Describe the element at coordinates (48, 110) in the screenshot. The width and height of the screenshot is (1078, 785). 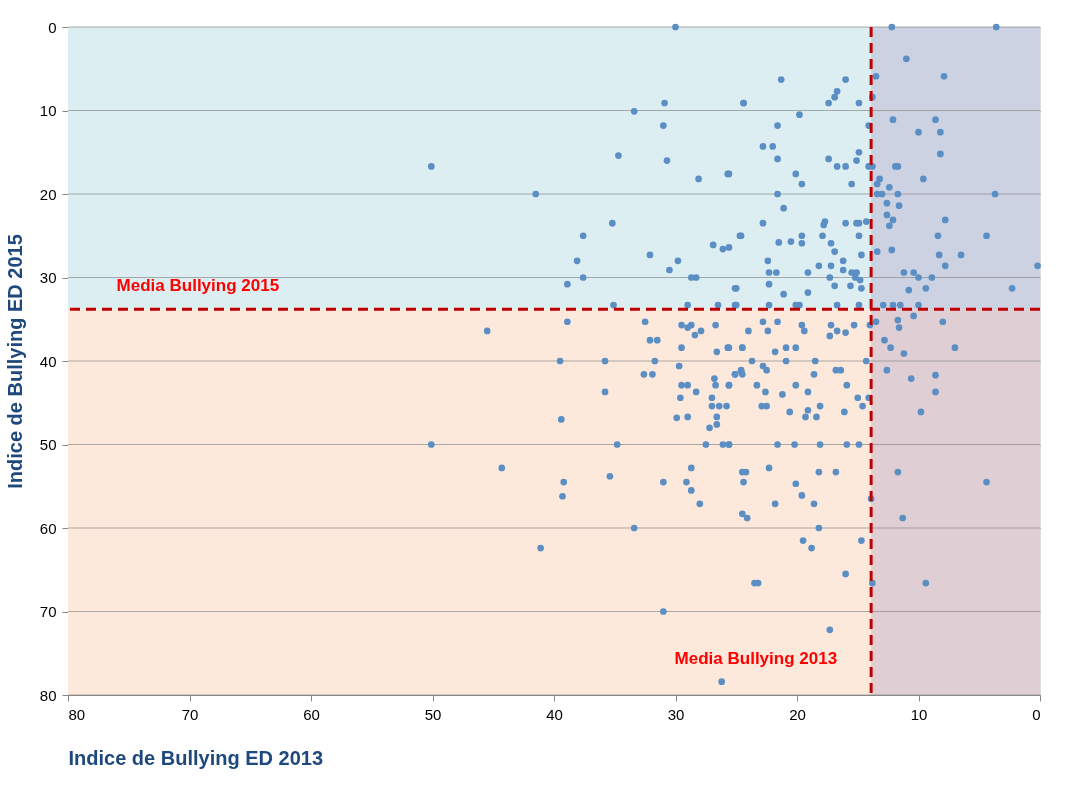
I see `y-tick-label: 10` at that location.